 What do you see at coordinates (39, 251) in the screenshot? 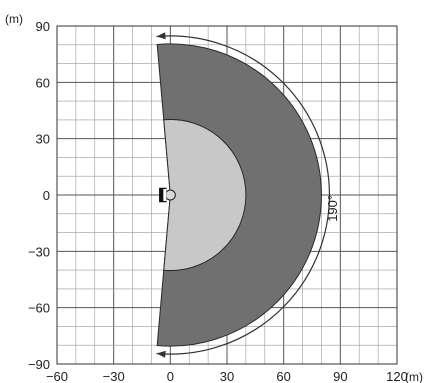
I see `y-tick-label: −30` at bounding box center [39, 251].